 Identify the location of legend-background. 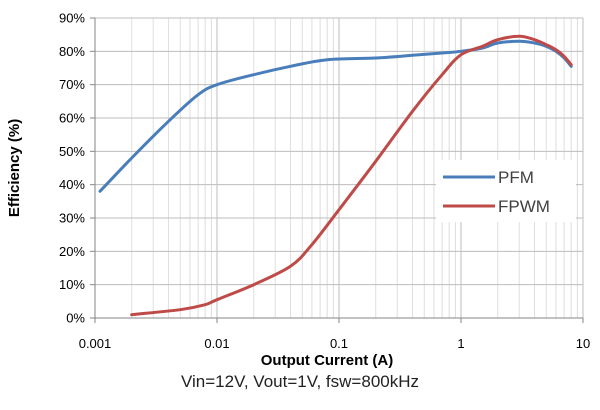
(506, 191).